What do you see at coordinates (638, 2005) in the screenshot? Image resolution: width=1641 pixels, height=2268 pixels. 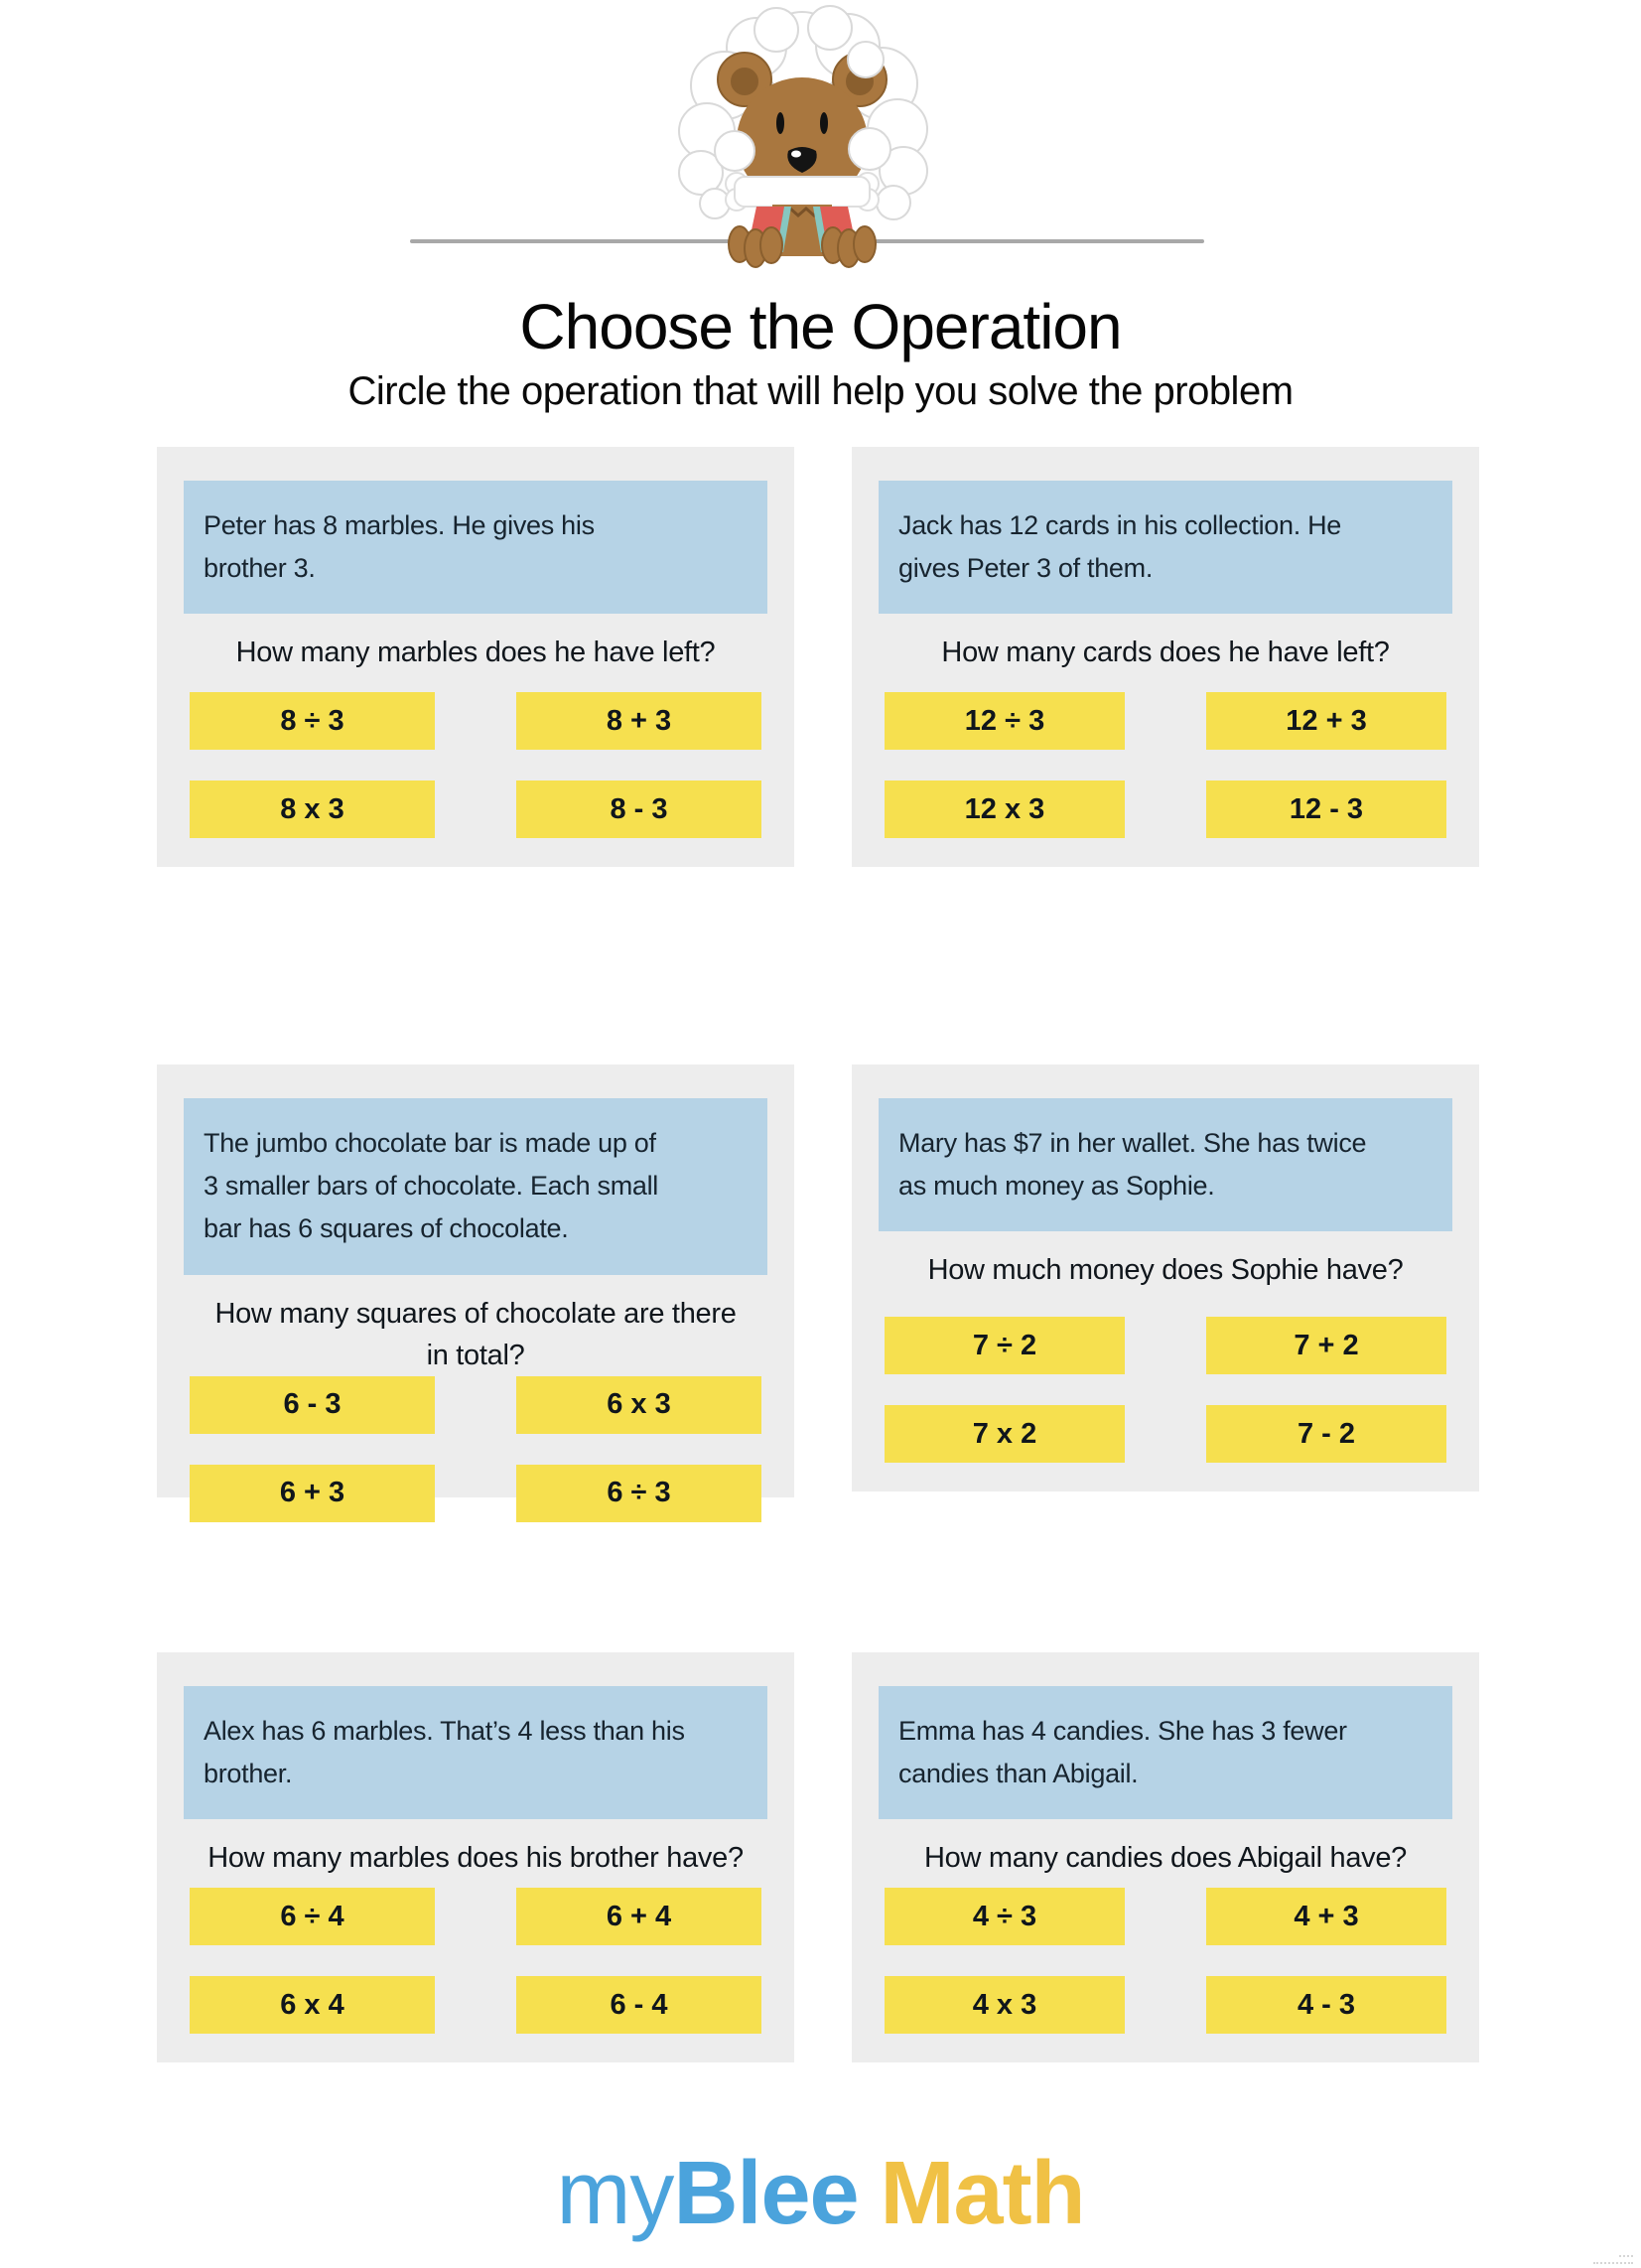 I see `operation-option: 6 - 4` at bounding box center [638, 2005].